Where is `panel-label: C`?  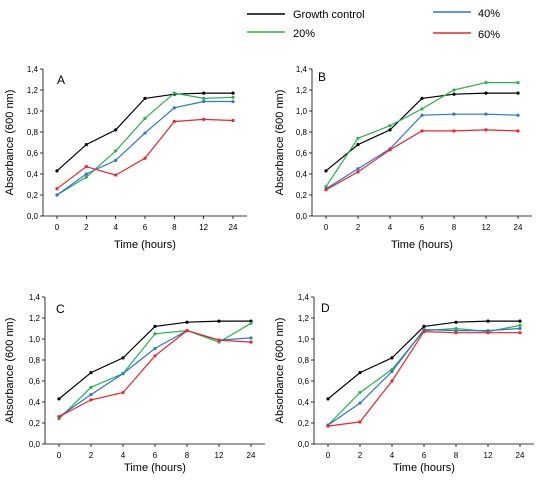 panel-label: C is located at coordinates (60, 309).